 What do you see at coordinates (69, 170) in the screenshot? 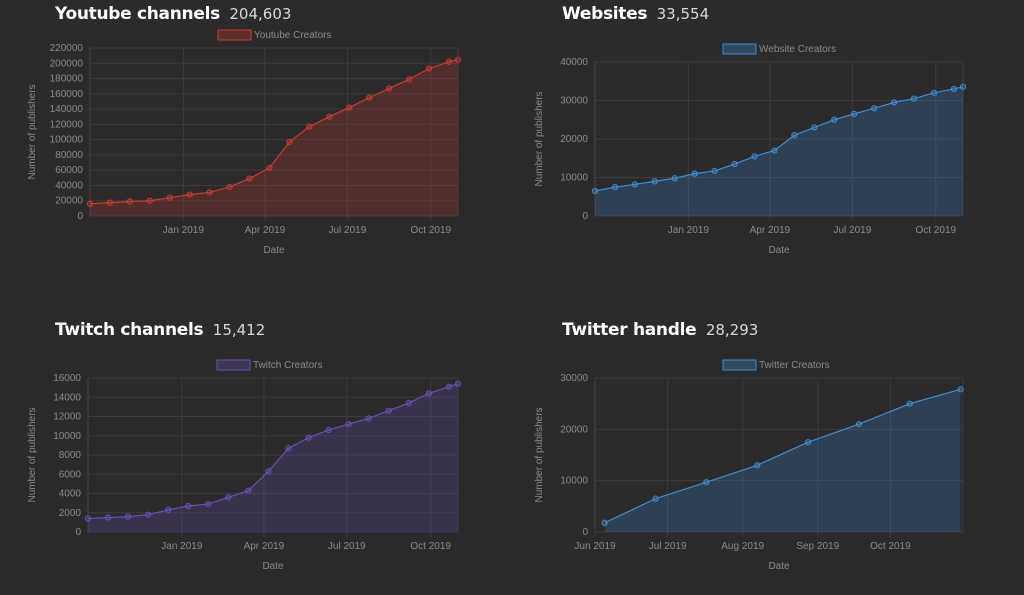
I see `y-tick-label: 60000` at bounding box center [69, 170].